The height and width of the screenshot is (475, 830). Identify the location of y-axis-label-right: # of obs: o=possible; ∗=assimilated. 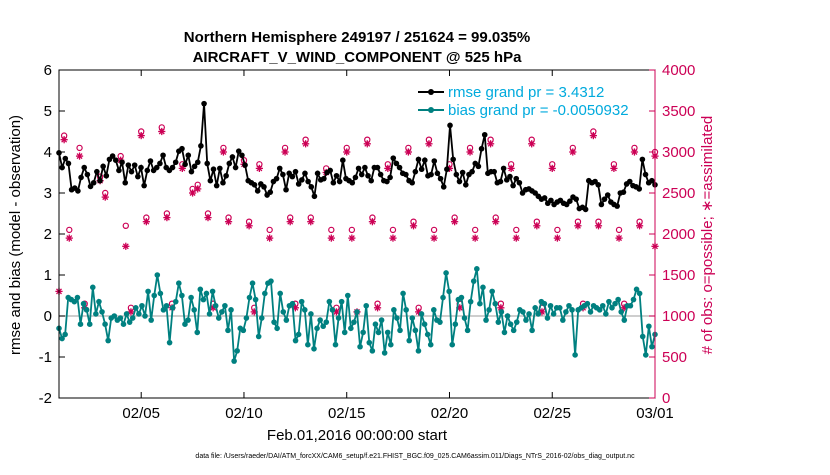
(707, 235).